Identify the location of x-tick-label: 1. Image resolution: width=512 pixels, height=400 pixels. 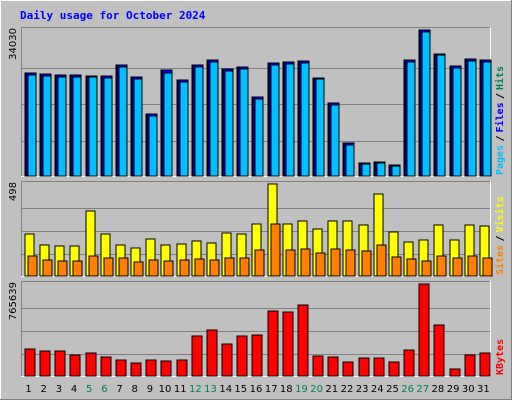
(28, 389).